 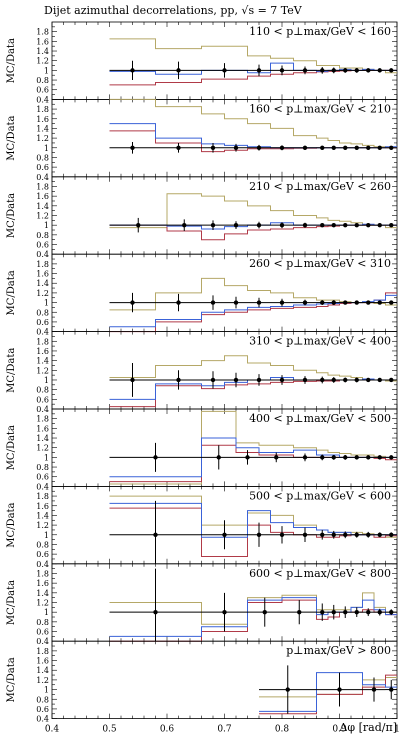 I want to click on panel-label: 500 < p⊥max/GeV < 600, so click(x=320, y=495).